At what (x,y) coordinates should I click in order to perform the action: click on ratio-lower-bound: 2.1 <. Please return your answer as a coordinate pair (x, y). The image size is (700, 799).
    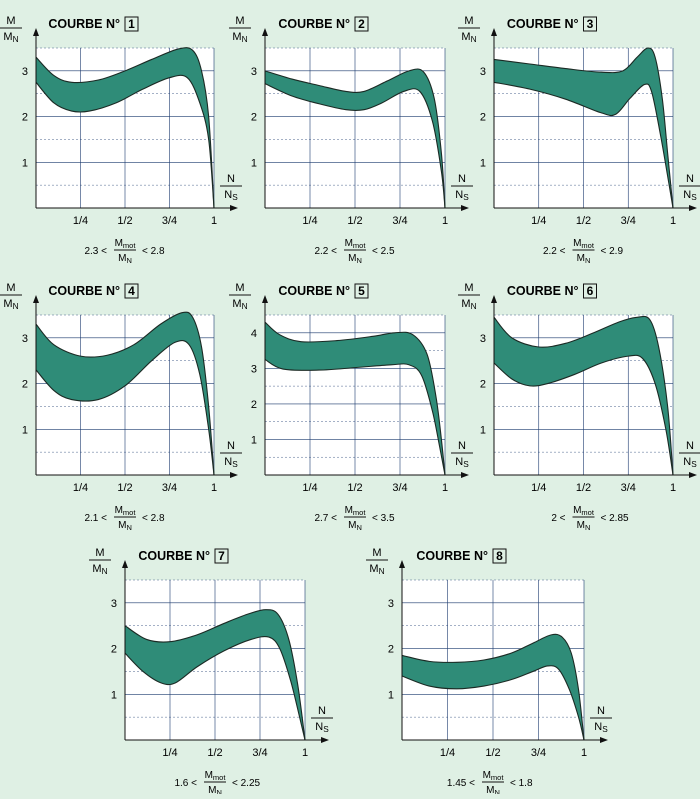
    Looking at the image, I should click on (95, 518).